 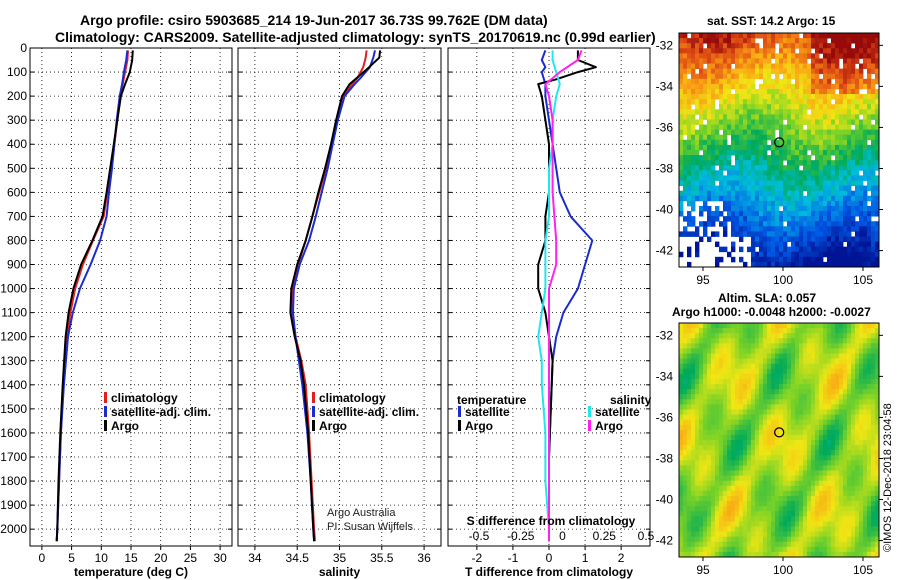 I want to click on top-tick-label: 0.5, so click(x=646, y=536).